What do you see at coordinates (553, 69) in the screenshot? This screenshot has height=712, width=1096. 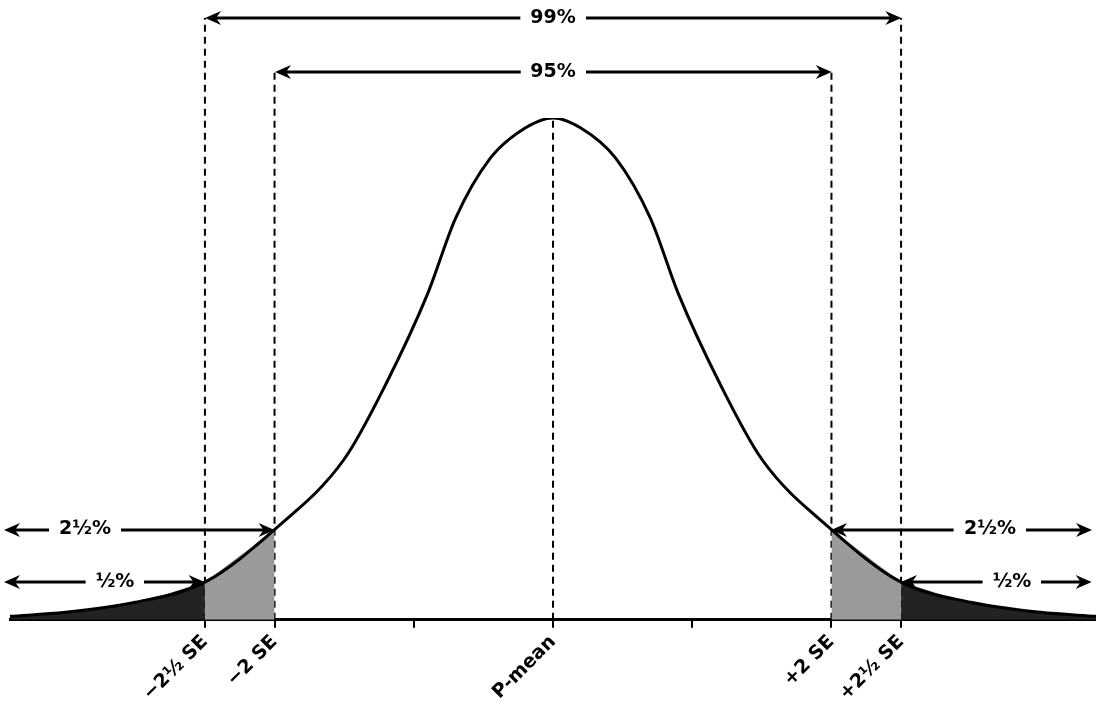 I see `text: 95%` at bounding box center [553, 69].